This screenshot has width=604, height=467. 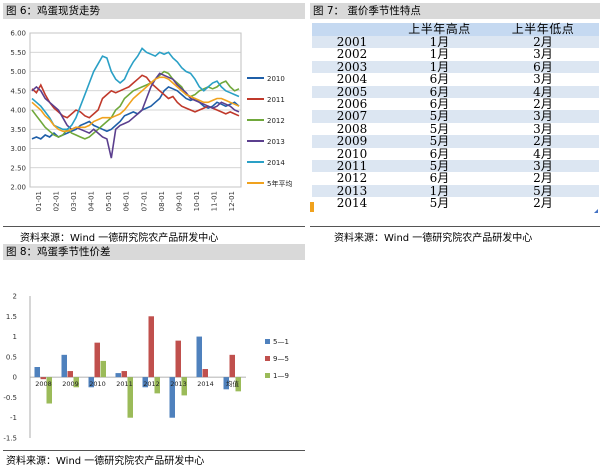 What do you see at coordinates (43, 384) in the screenshot?
I see `x-category-label: 2008` at bounding box center [43, 384].